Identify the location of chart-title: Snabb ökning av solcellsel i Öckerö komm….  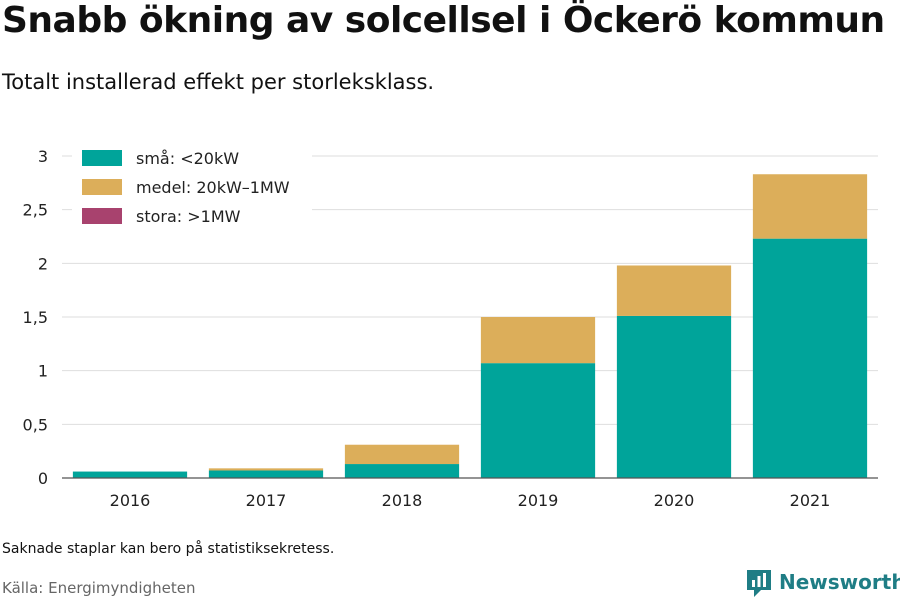
(443, 20).